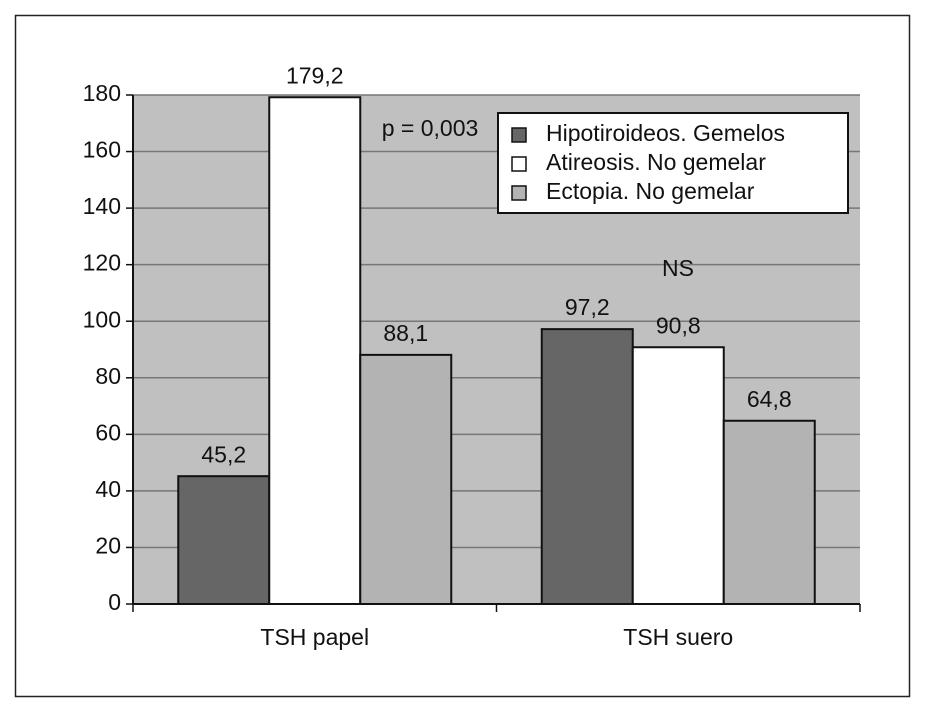 This screenshot has height=711, width=927. What do you see at coordinates (223, 454) in the screenshot?
I see `value-label: 45,2` at bounding box center [223, 454].